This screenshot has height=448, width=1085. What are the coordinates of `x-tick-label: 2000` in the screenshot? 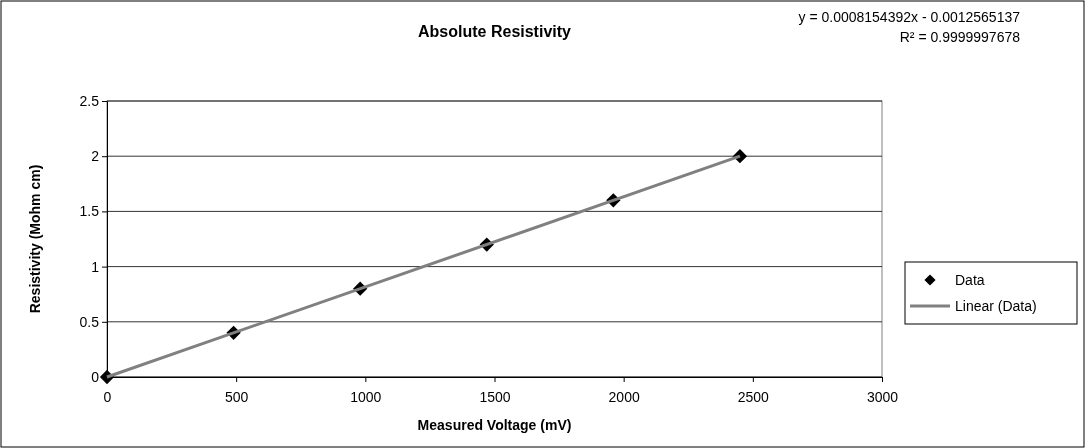 It's located at (624, 396).